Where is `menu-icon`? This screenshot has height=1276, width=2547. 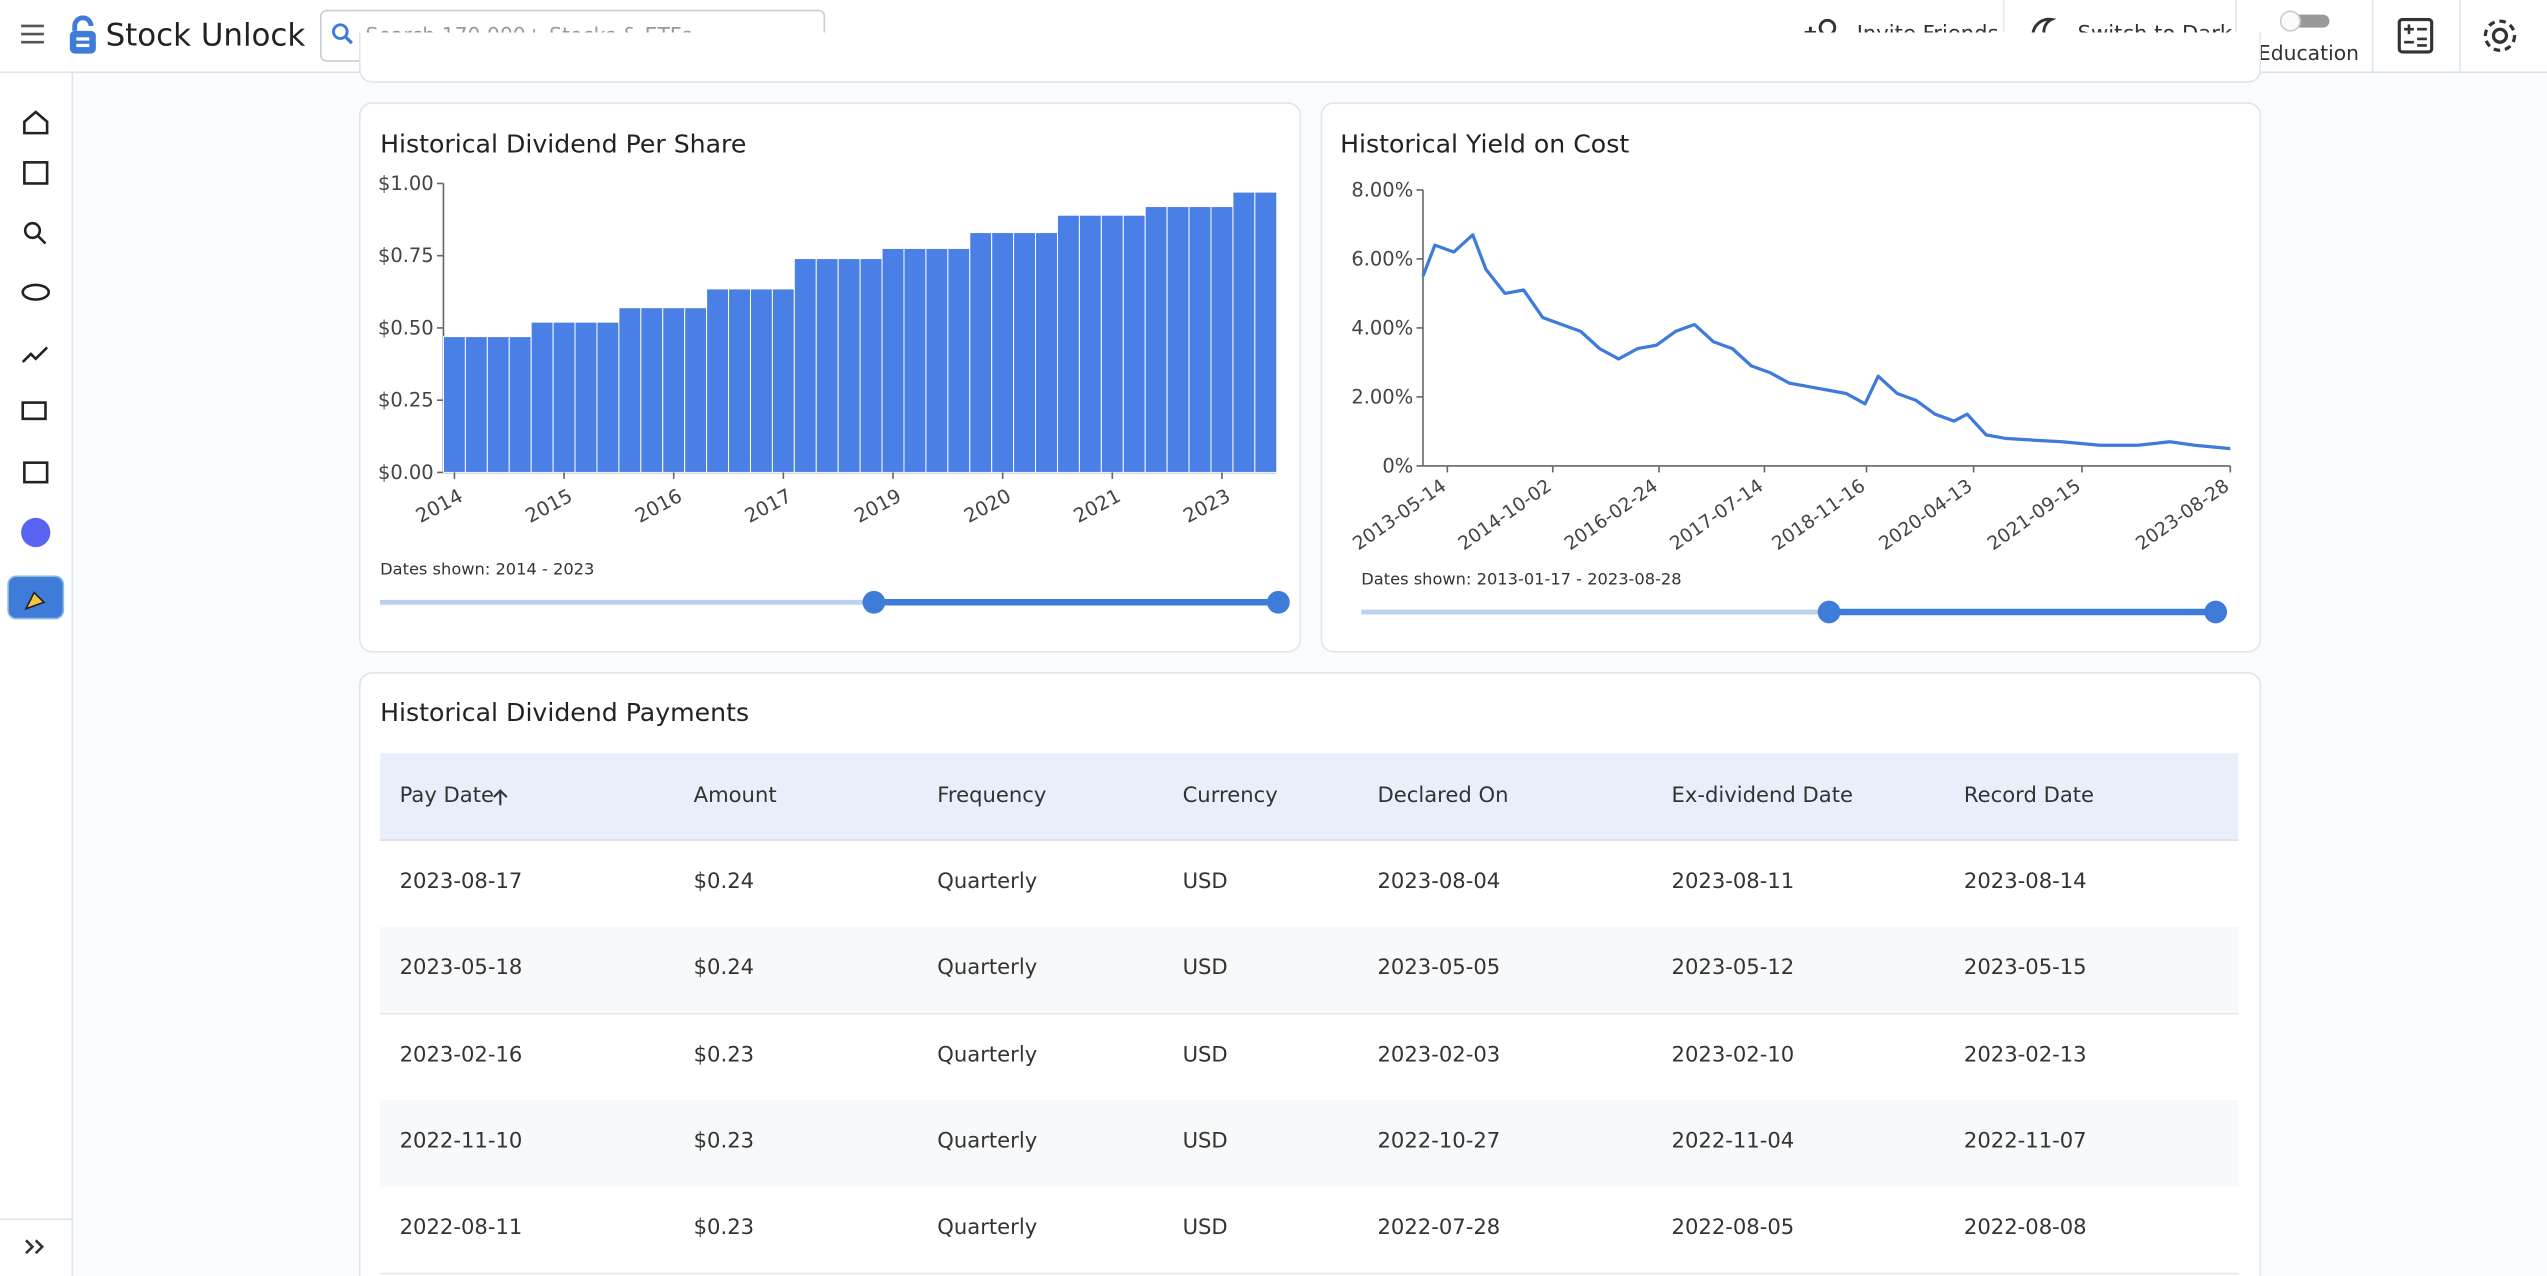 menu-icon is located at coordinates (32, 34).